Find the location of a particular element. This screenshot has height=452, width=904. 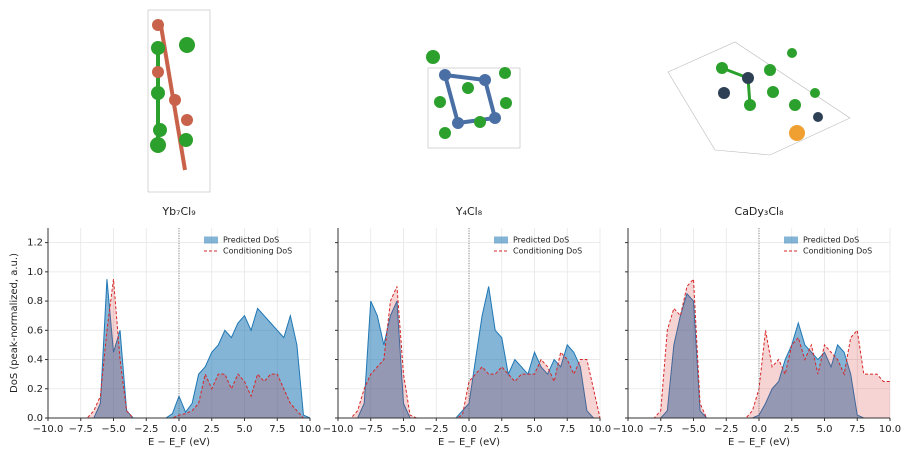

y-tick-label: 1.0 is located at coordinates (35, 272).